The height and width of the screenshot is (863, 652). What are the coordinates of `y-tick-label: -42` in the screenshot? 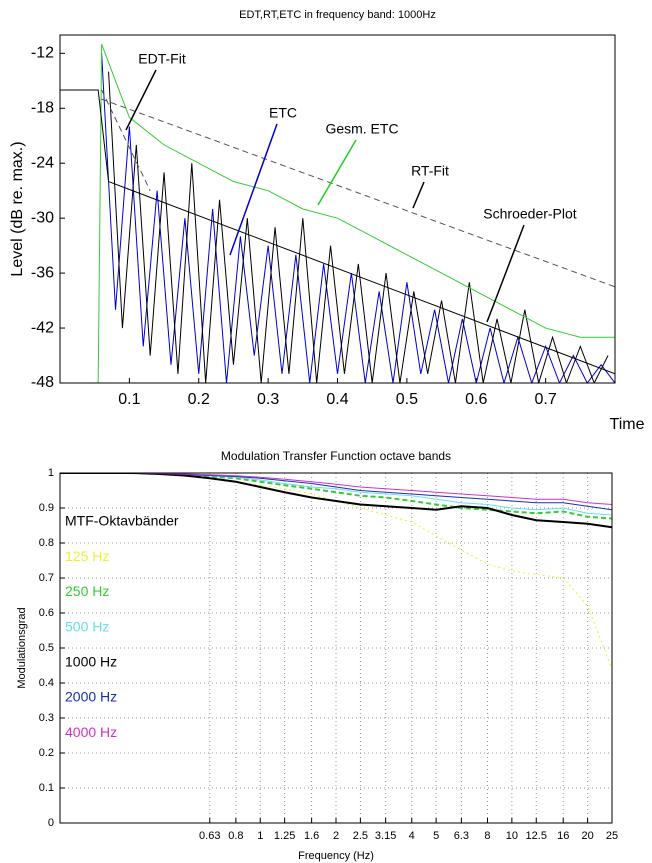 It's located at (42, 327).